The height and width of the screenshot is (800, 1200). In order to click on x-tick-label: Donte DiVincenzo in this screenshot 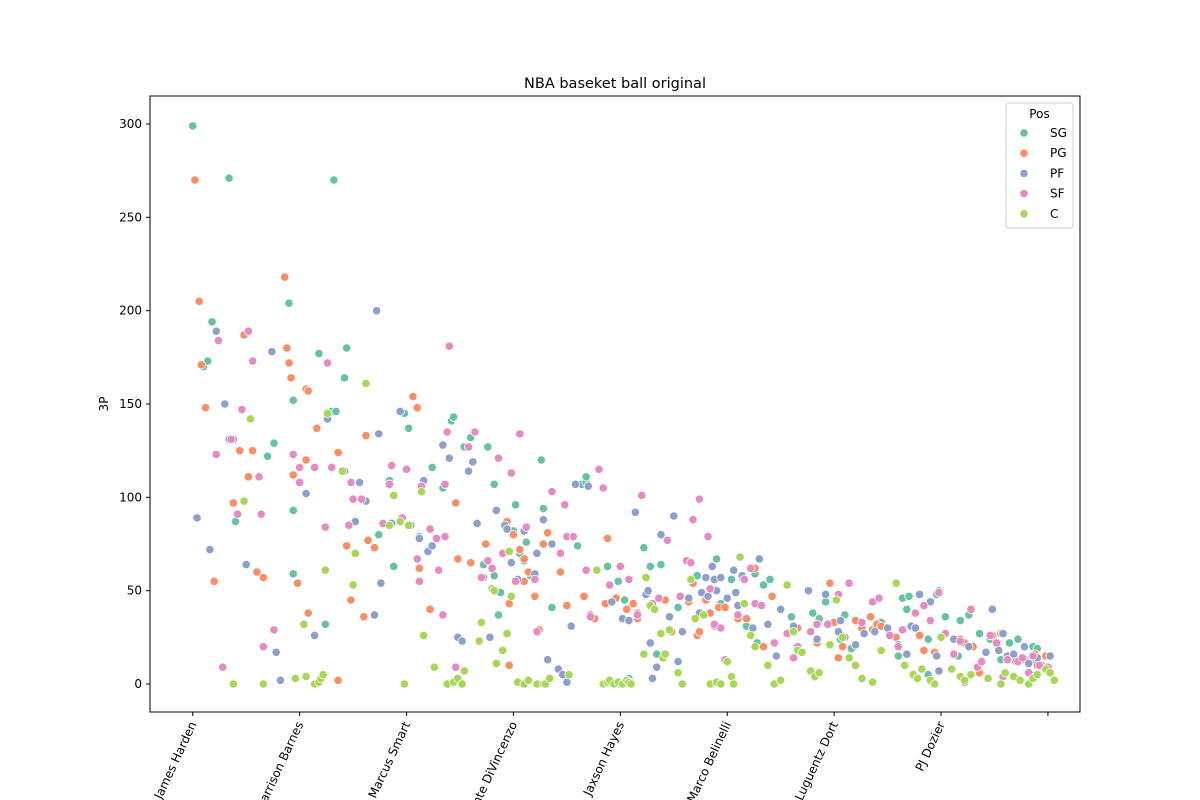, I will do `click(491, 759)`.